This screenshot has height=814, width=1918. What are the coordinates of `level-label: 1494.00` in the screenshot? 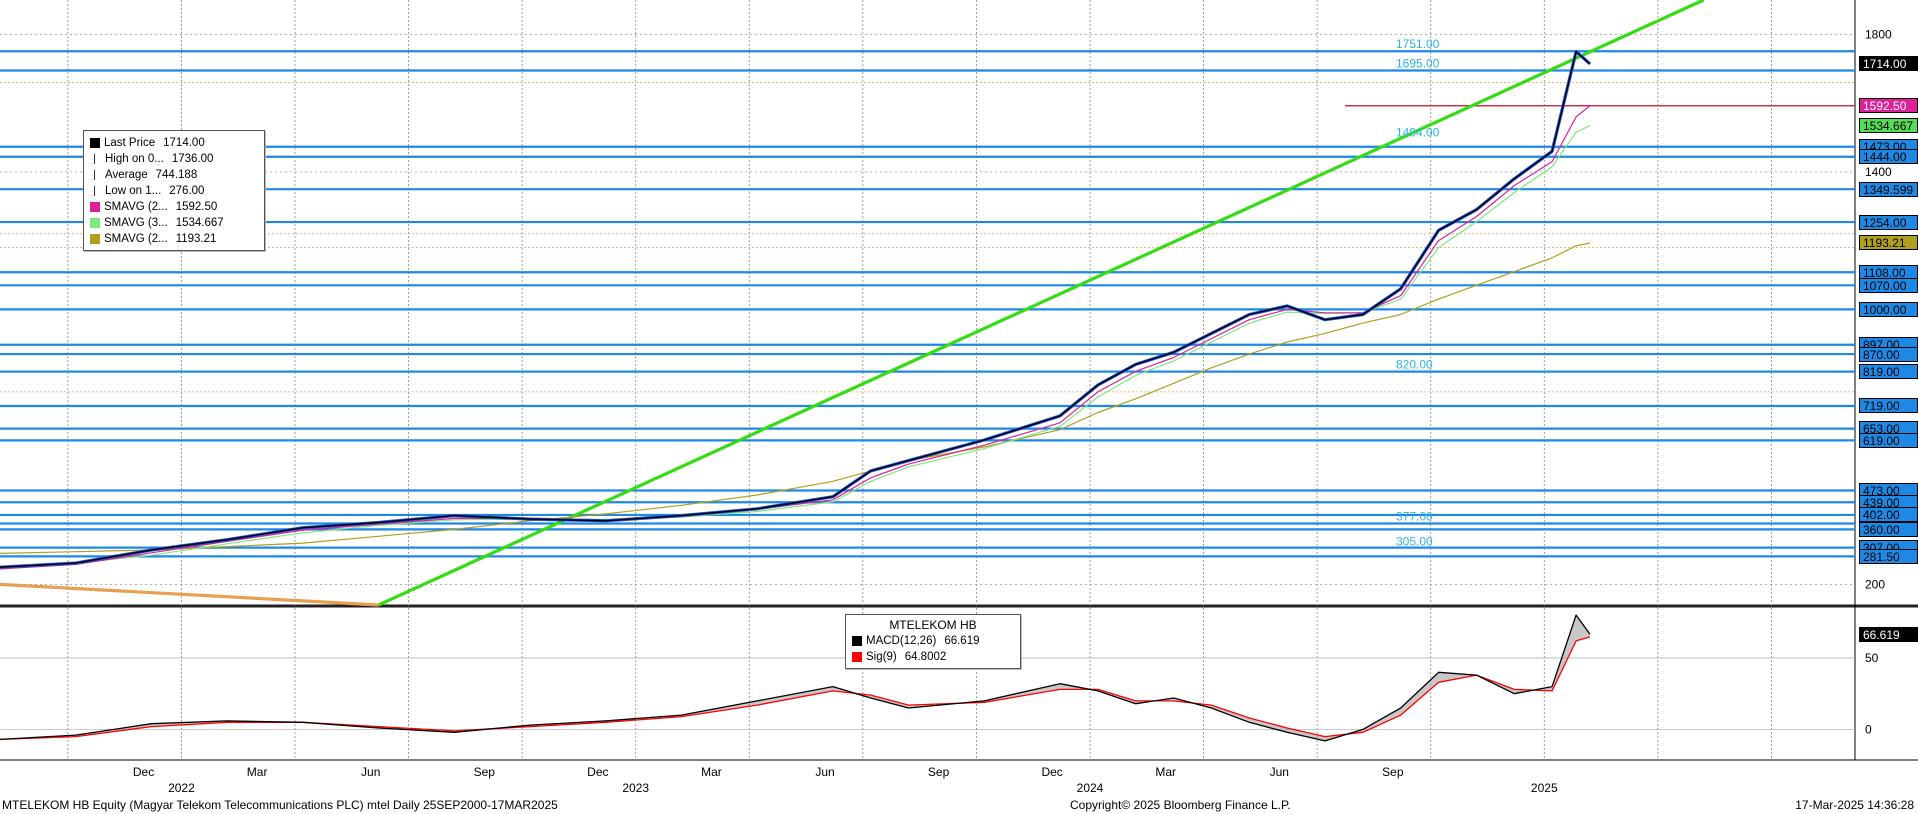 It's located at (1418, 133).